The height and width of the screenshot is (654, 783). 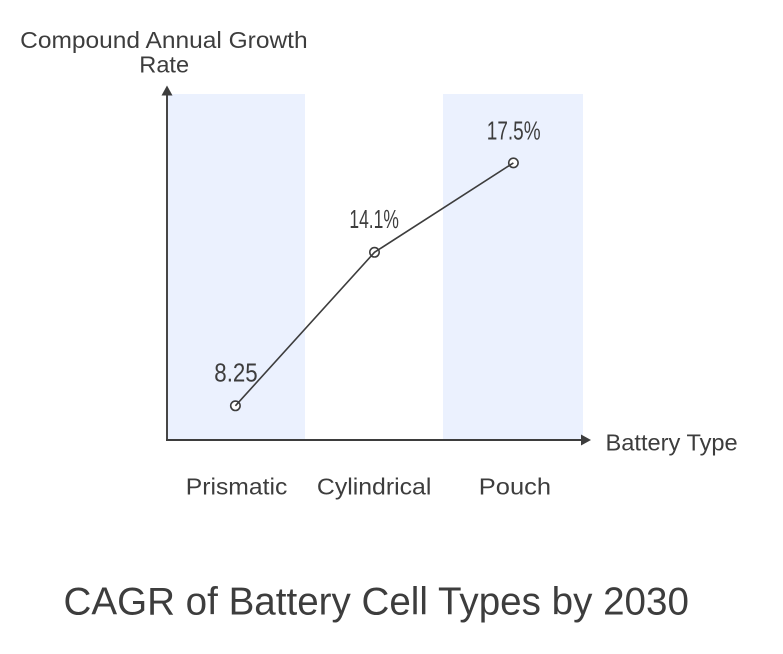 What do you see at coordinates (236, 486) in the screenshot?
I see `svg-text: Prismatic` at bounding box center [236, 486].